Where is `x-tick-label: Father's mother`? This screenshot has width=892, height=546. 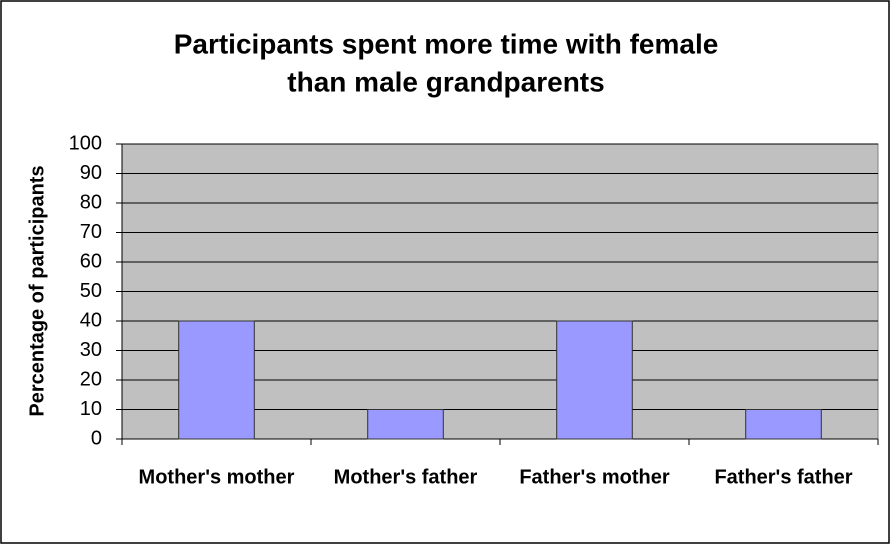 x-tick-label: Father's mother is located at coordinates (594, 477).